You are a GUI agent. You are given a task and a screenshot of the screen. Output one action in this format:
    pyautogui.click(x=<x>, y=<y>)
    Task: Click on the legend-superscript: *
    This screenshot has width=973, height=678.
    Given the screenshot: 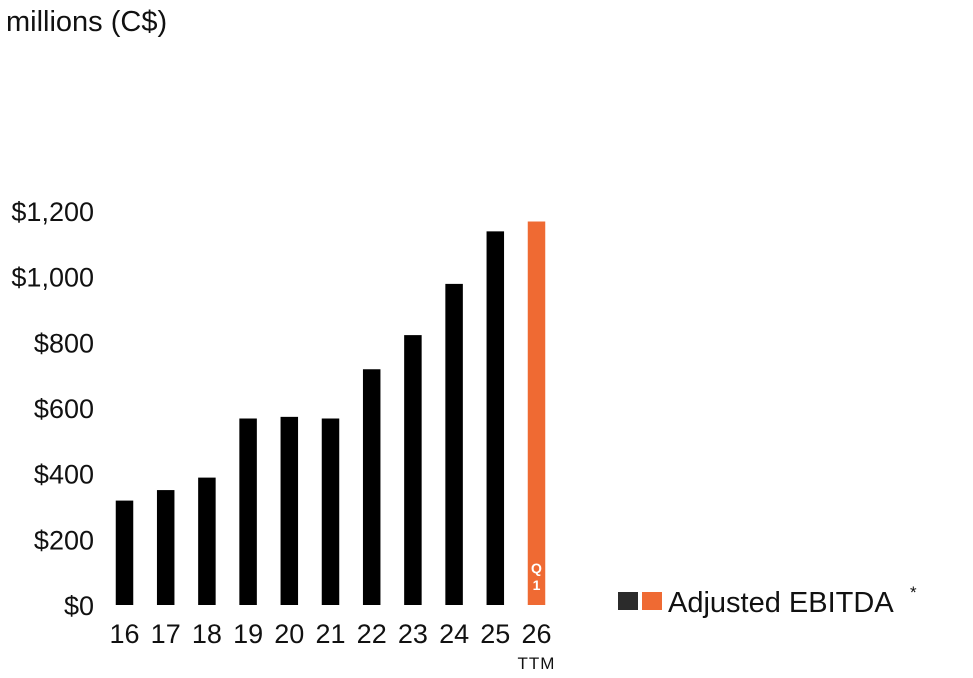 What is the action you would take?
    pyautogui.click(x=913, y=592)
    